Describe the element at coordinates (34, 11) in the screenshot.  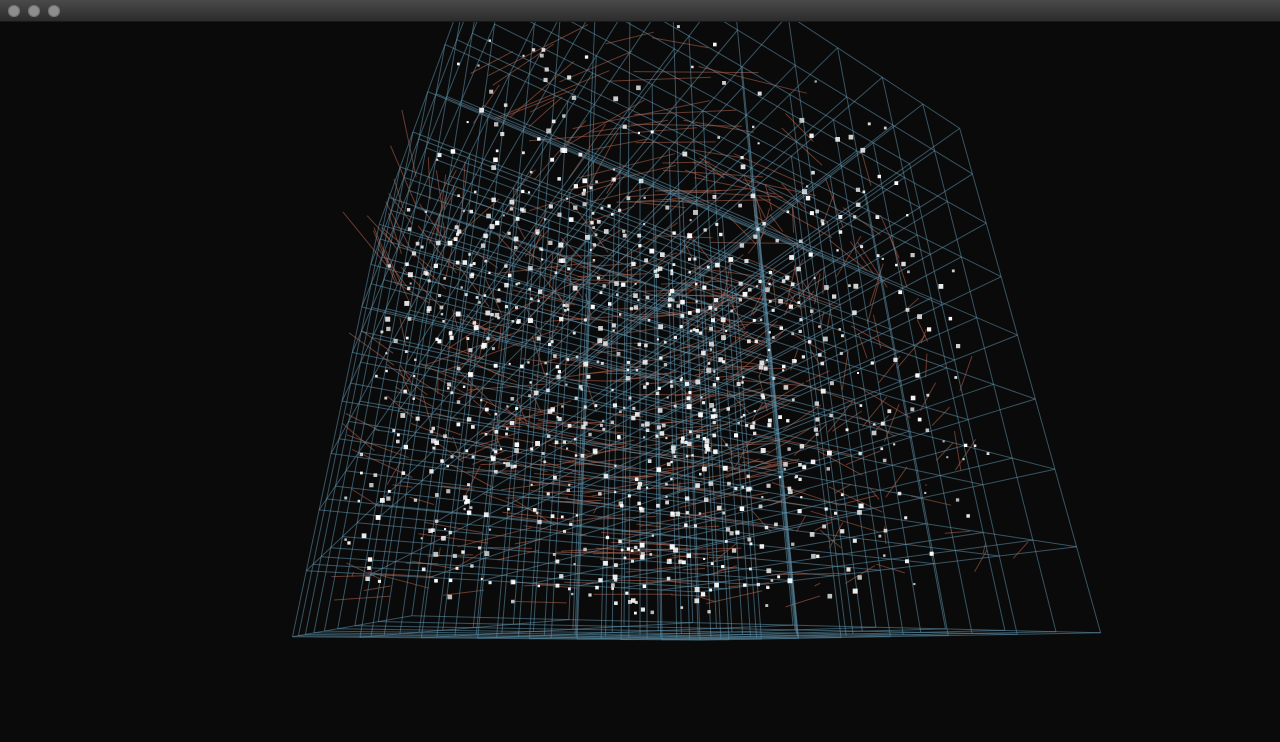
I see `minimize-icon` at that location.